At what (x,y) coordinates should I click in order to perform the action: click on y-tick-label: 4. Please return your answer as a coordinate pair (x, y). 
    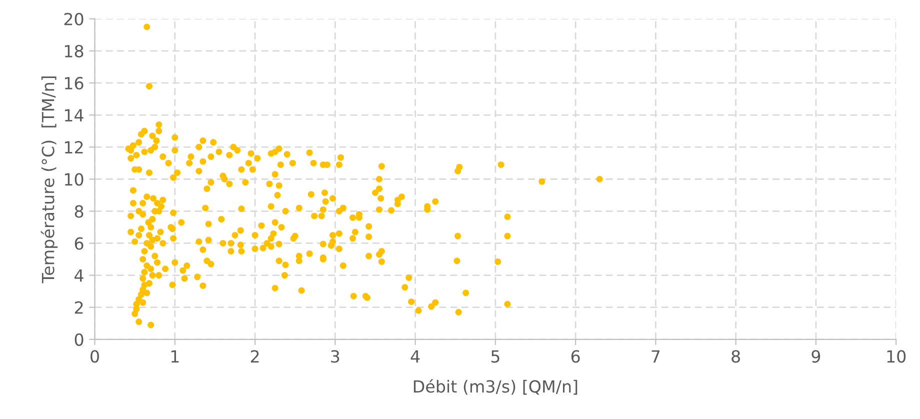
    Looking at the image, I should click on (79, 275).